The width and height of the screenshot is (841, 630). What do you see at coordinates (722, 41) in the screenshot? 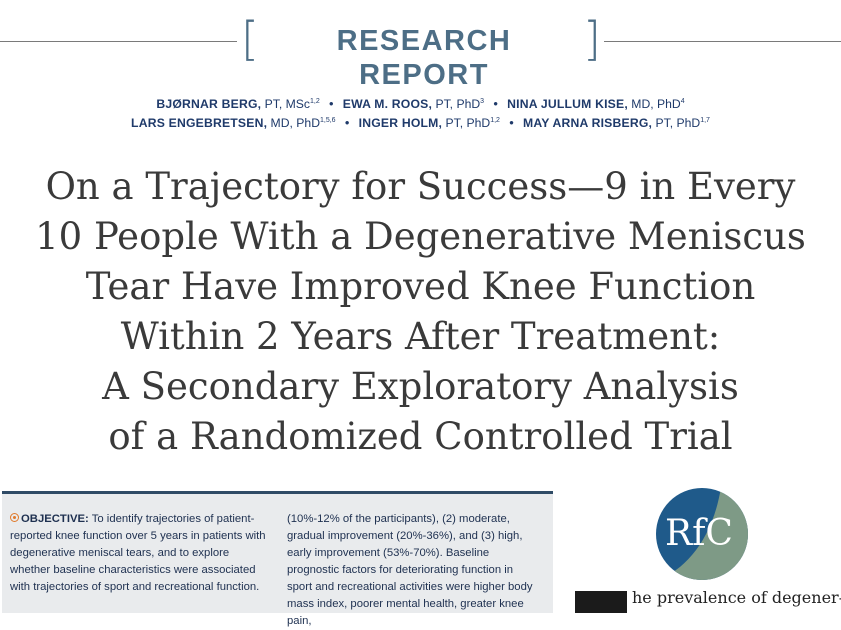
I see `header-rule-right` at bounding box center [722, 41].